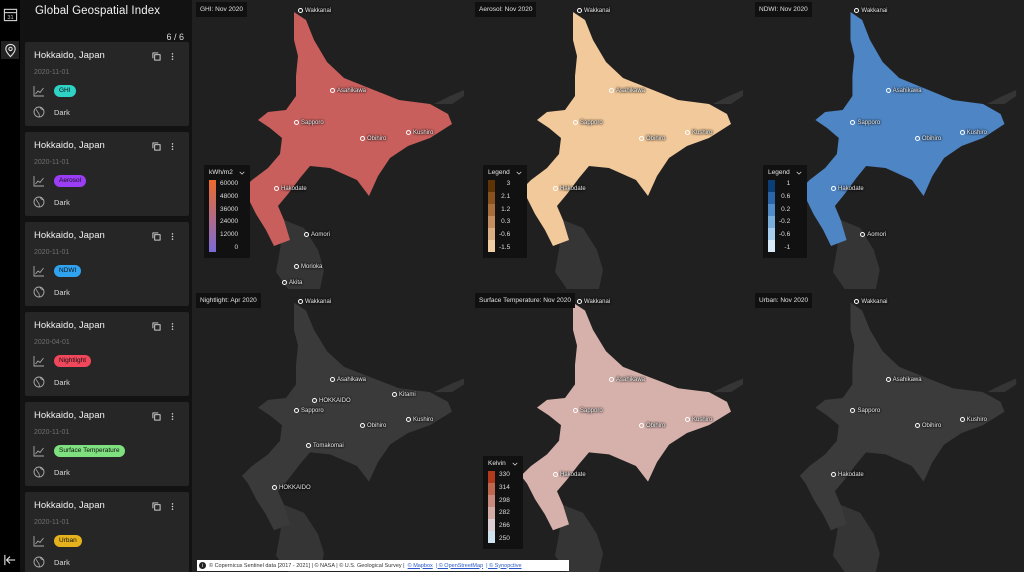 Image resolution: width=1024 pixels, height=572 pixels. What do you see at coordinates (107, 532) in the screenshot?
I see `layer-card: Hokkaido, Japan 2020-11-01 Urban Dark` at bounding box center [107, 532].